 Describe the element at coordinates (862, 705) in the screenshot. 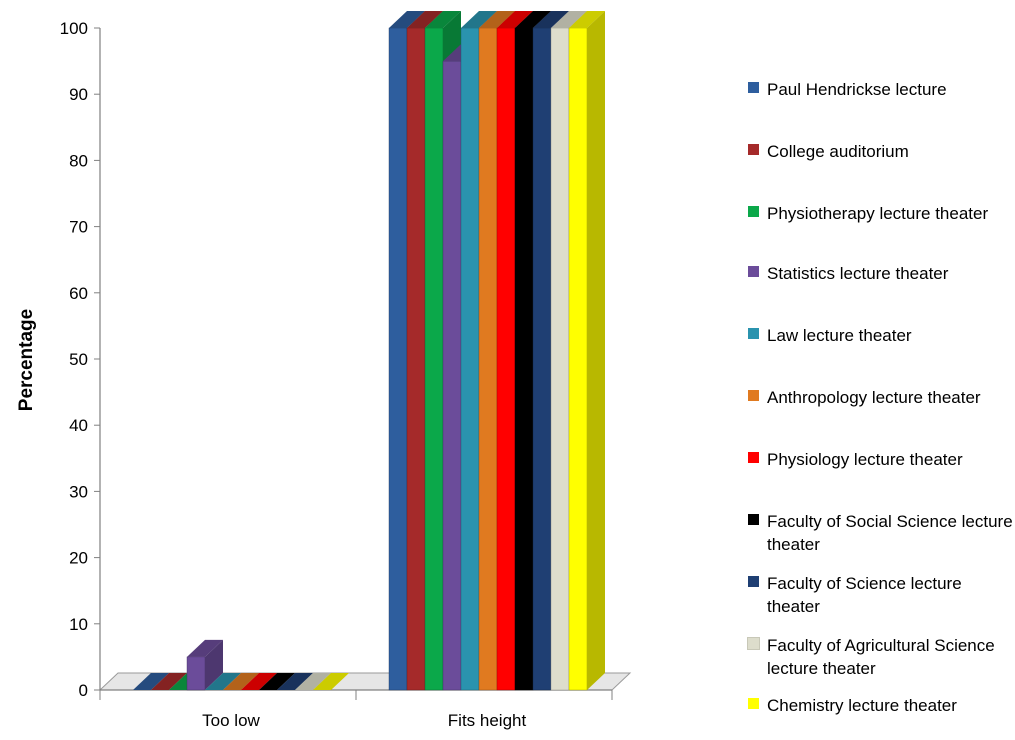

I see `legend-label: Chemistry lecture theater` at that location.